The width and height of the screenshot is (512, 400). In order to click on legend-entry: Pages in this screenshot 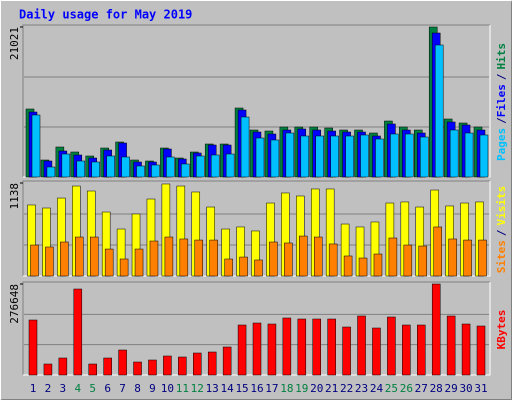, I will do `click(501, 144)`.